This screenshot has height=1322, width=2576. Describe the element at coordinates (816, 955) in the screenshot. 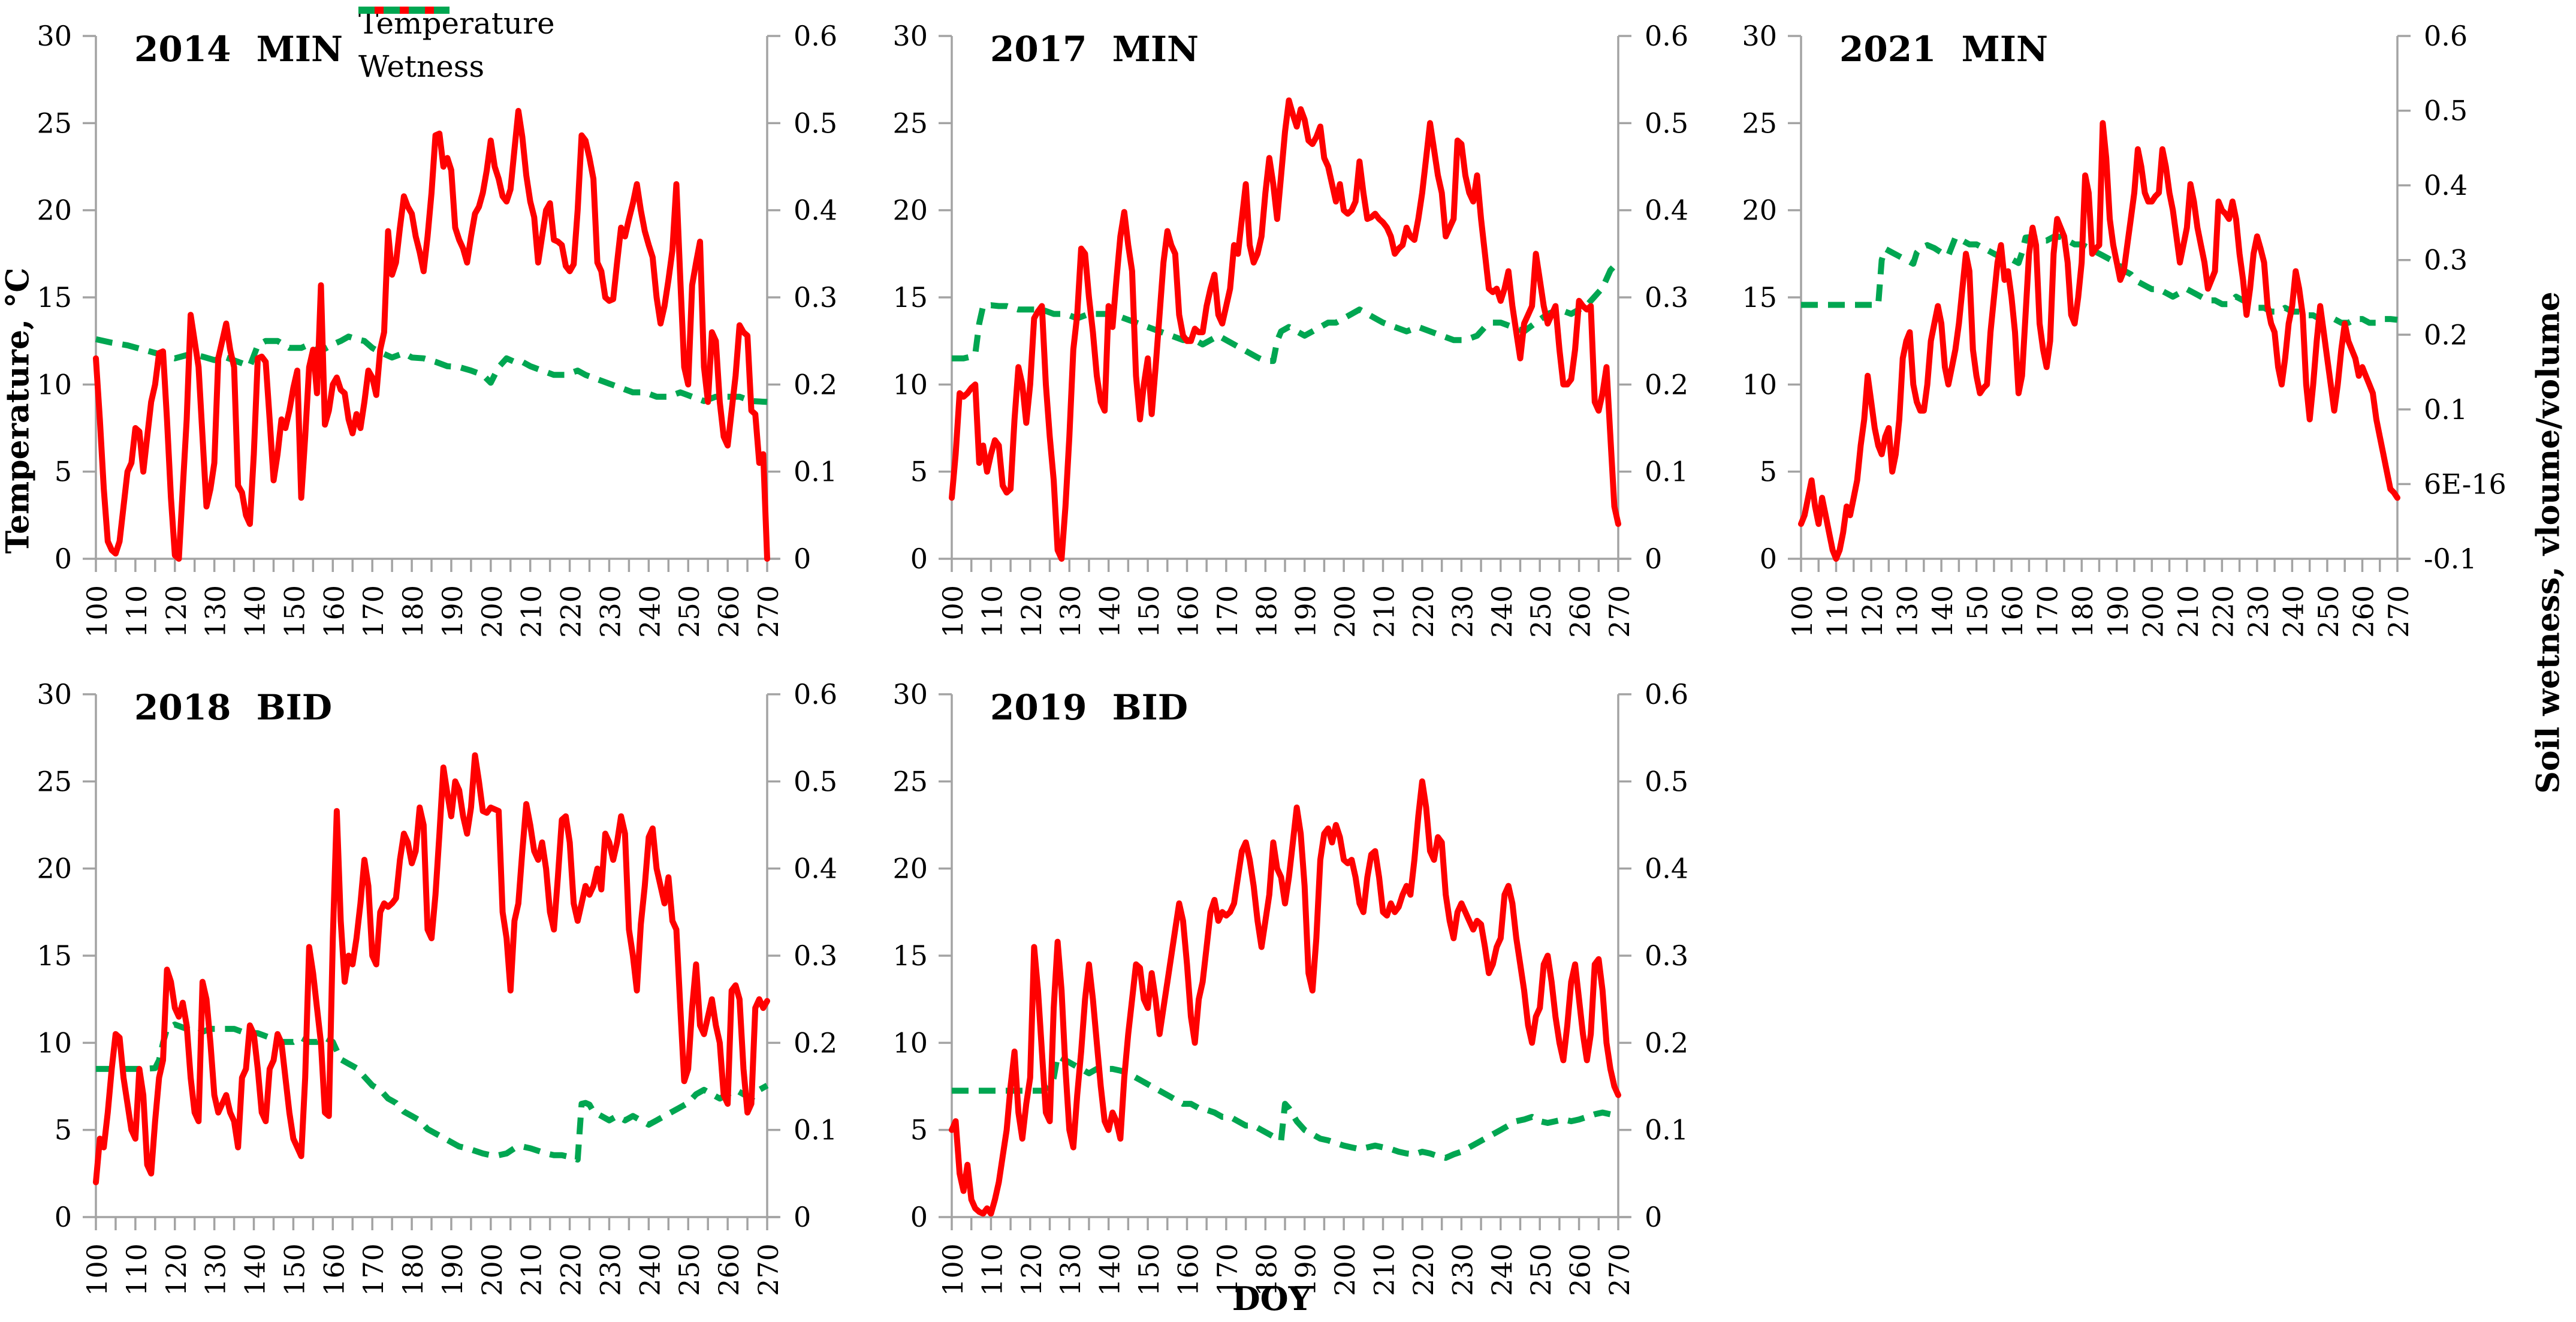

I see `y-right-tick-label: 0.3` at that location.